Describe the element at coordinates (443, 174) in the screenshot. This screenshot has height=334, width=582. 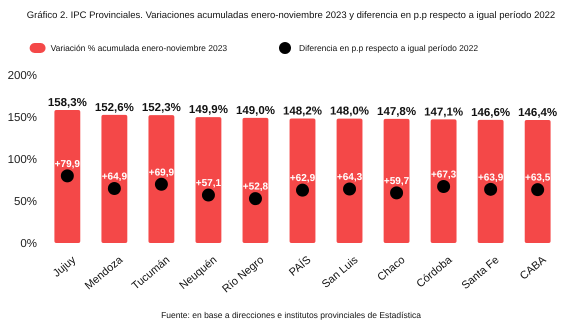
I see `data-label: +67,3` at that location.